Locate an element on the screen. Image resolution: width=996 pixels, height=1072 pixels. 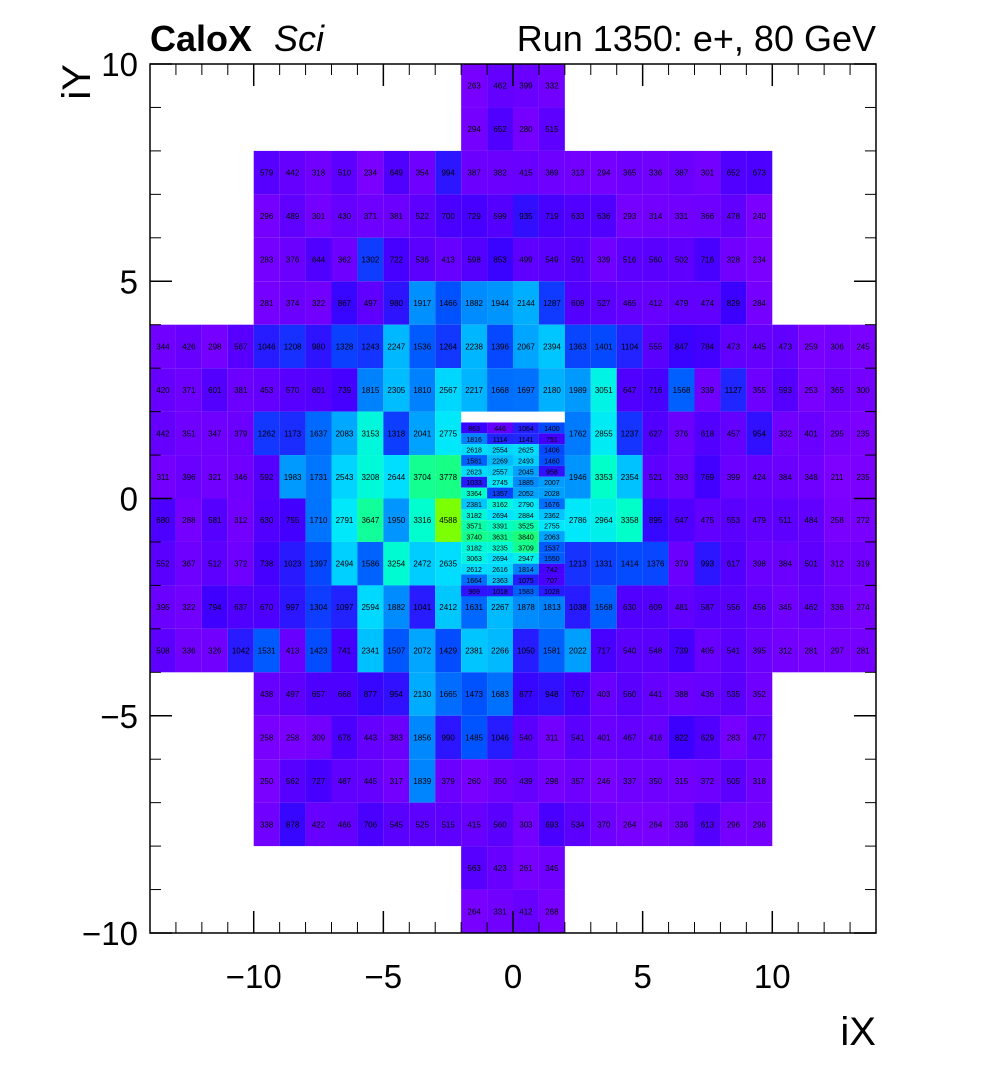
cell-value-label: 465 is located at coordinates (630, 303).